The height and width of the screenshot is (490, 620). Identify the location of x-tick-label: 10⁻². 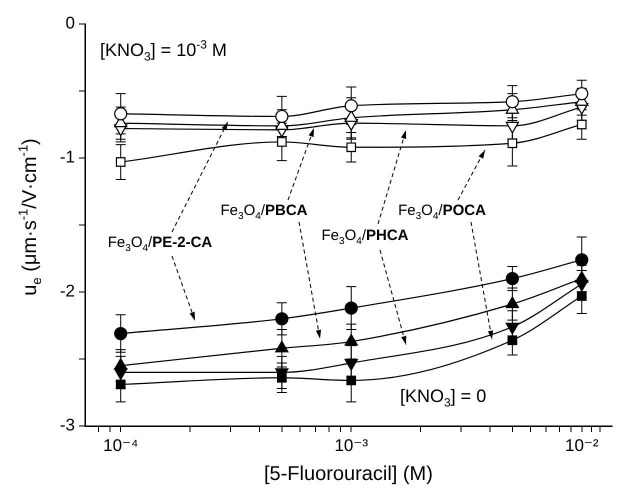
(581, 445).